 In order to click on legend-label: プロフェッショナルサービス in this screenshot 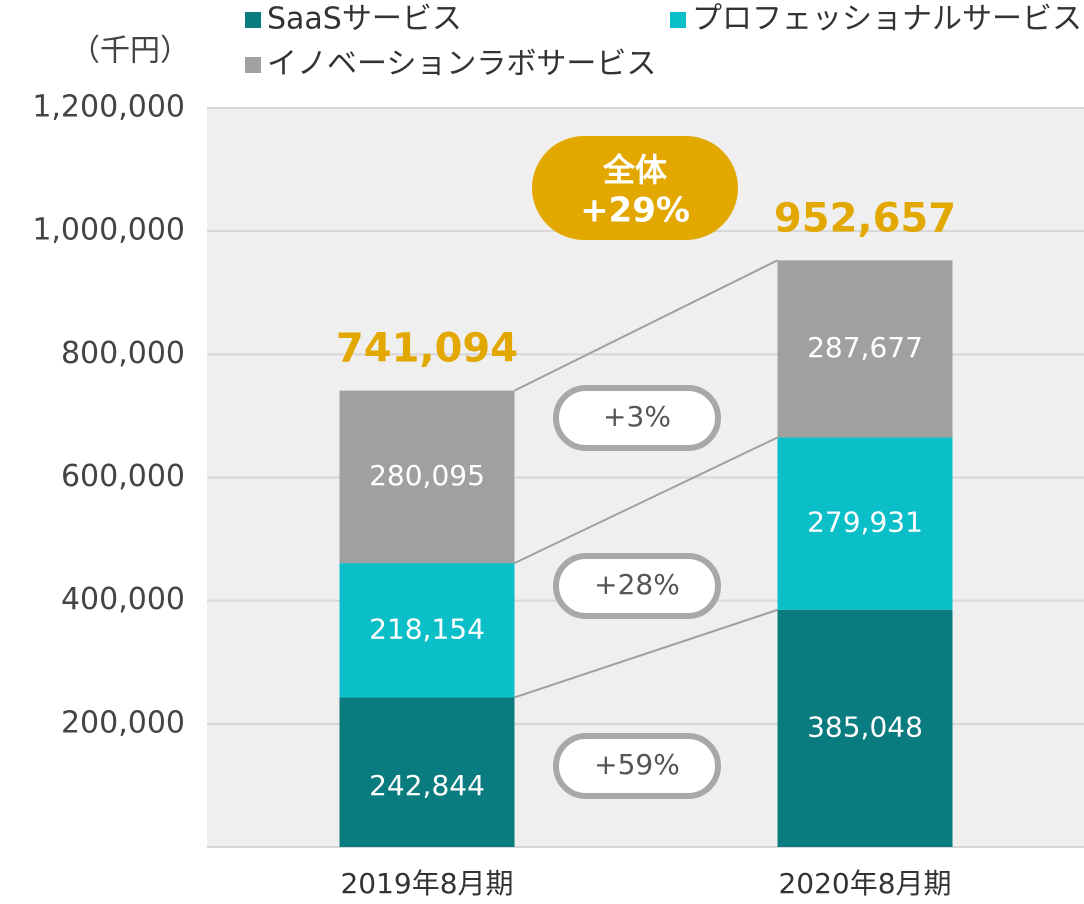, I will do `click(887, 19)`.